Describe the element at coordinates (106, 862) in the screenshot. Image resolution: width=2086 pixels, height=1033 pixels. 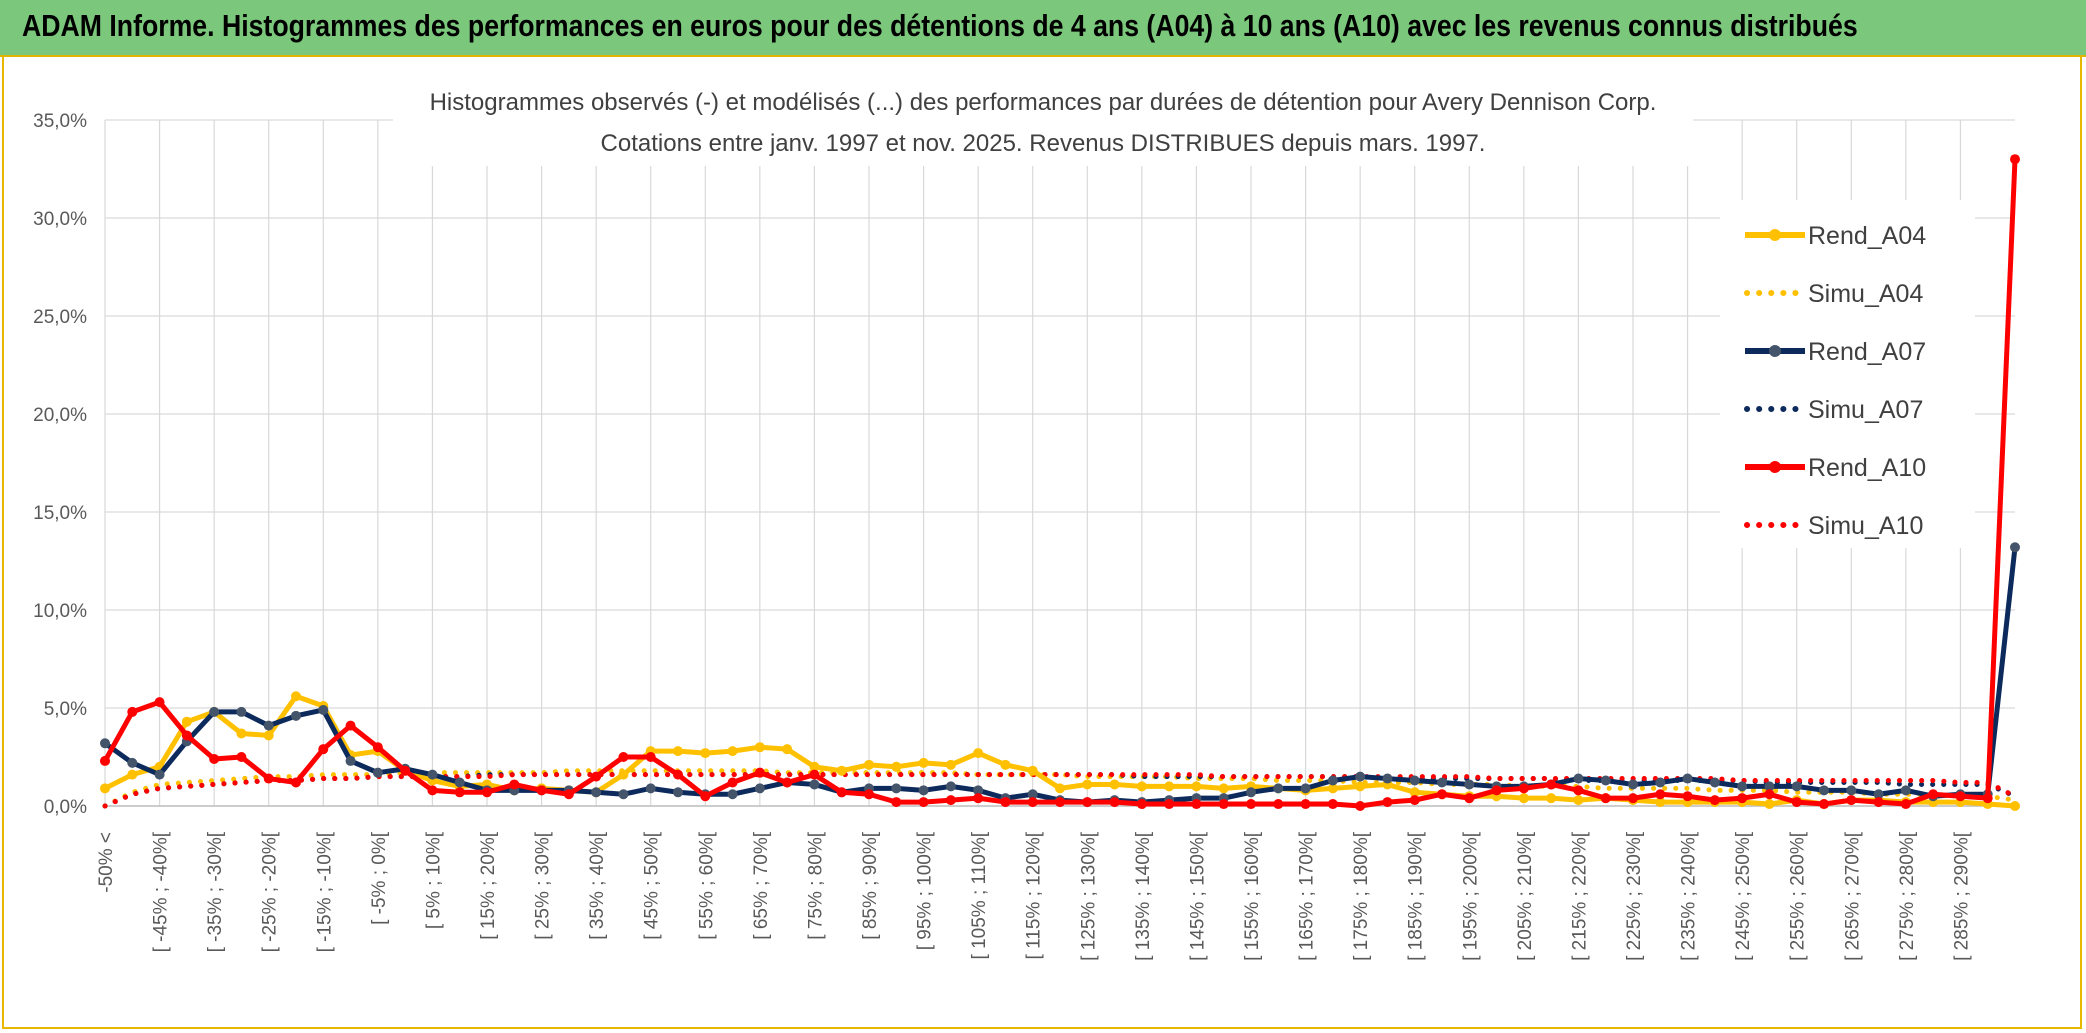
I see `x-tick-label: -50% <` at that location.